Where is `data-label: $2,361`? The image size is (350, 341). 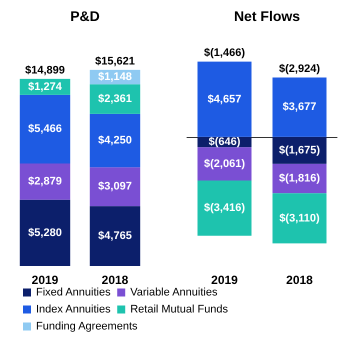 data-label: $2,361 is located at coordinates (115, 99).